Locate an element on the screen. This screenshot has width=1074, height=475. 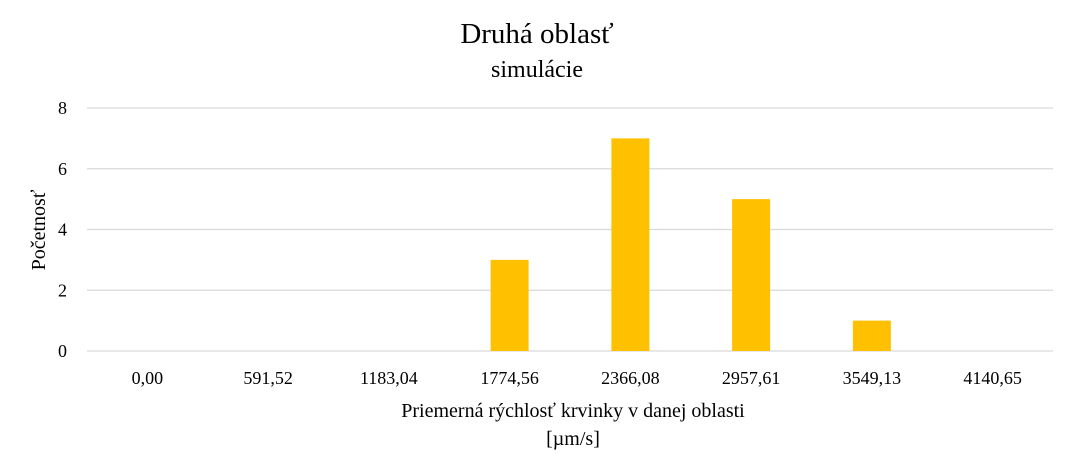
x-tick-label: 3549,13 is located at coordinates (872, 378).